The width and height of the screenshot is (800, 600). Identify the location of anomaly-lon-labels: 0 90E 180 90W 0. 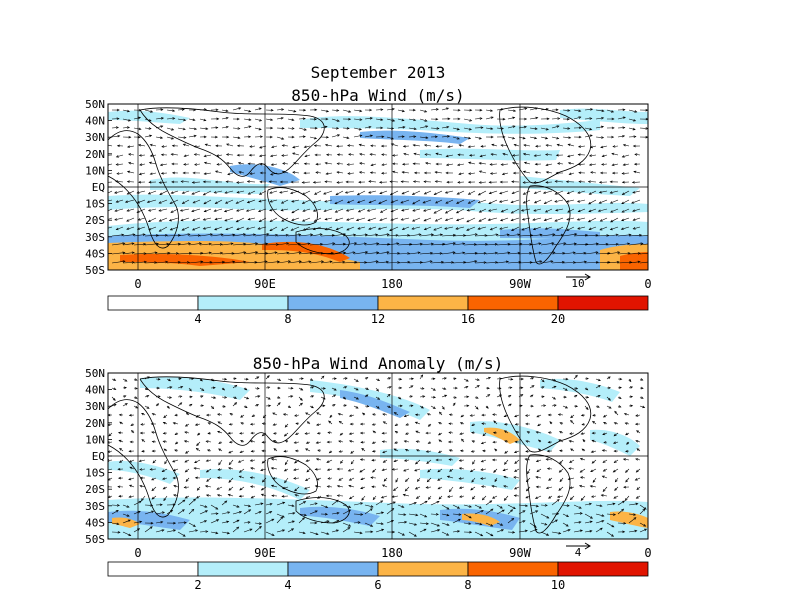
(392, 553).